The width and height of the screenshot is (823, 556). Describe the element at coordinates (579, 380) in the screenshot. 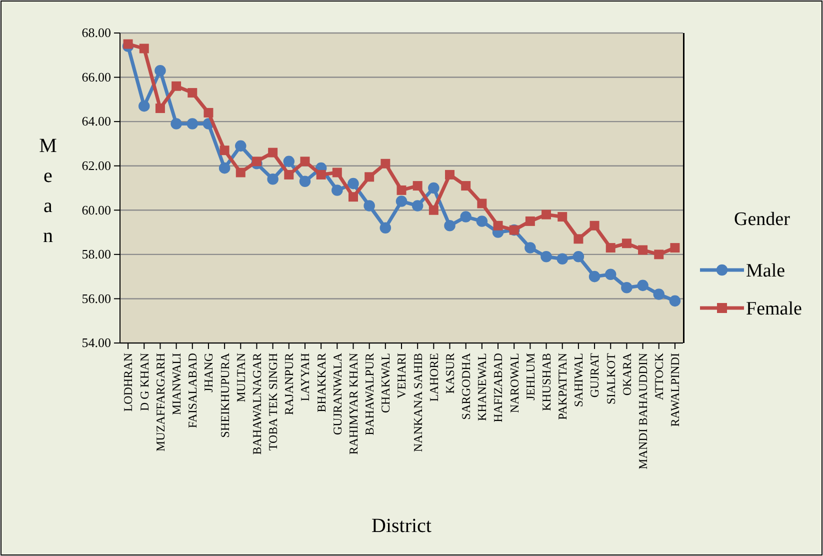

I see `x-tick-label: SAHIWAL` at that location.